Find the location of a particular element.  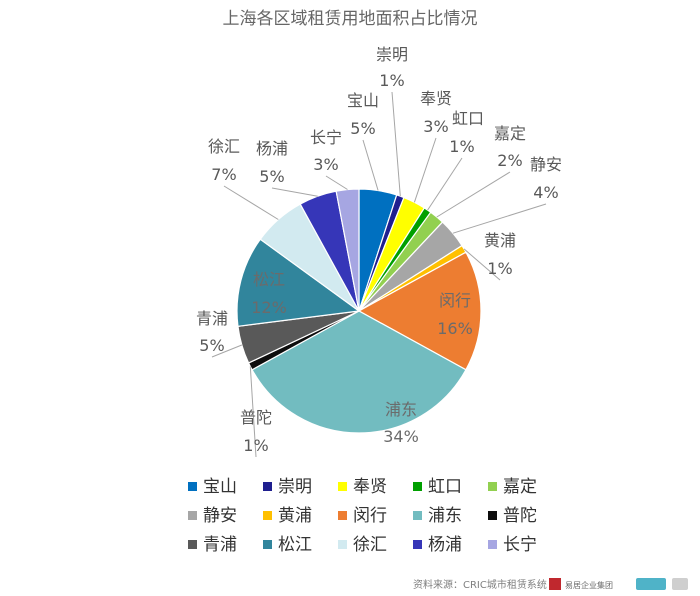

legend-label-4: 嘉定 is located at coordinates (520, 487).